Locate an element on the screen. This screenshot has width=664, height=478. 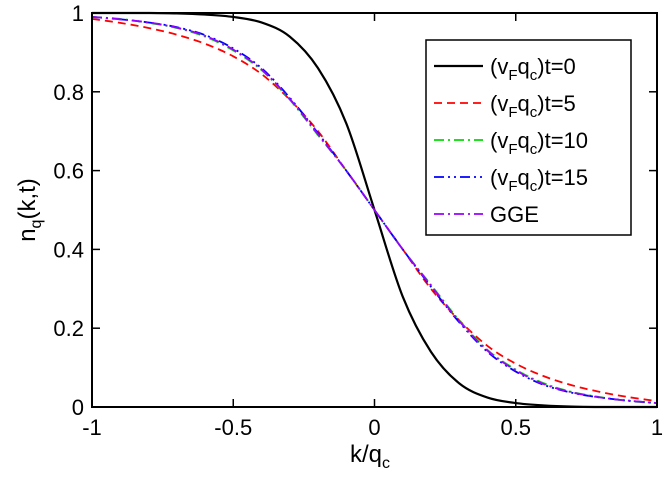
y-axis-label-sub: q is located at coordinates (36, 224).